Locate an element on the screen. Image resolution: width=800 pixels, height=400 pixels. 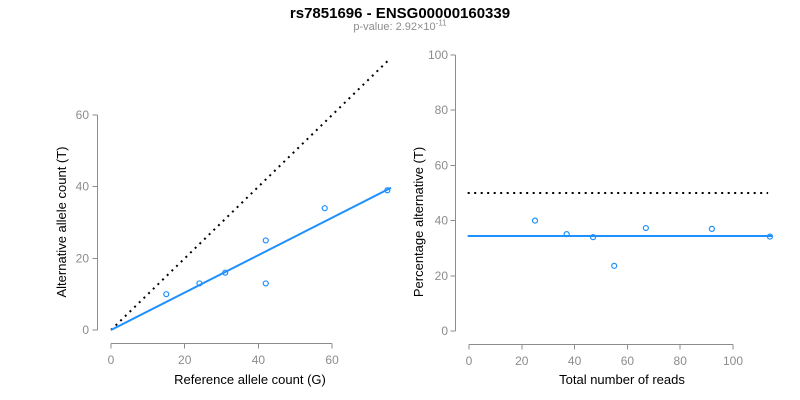
fit-line is located at coordinates (251, 258).